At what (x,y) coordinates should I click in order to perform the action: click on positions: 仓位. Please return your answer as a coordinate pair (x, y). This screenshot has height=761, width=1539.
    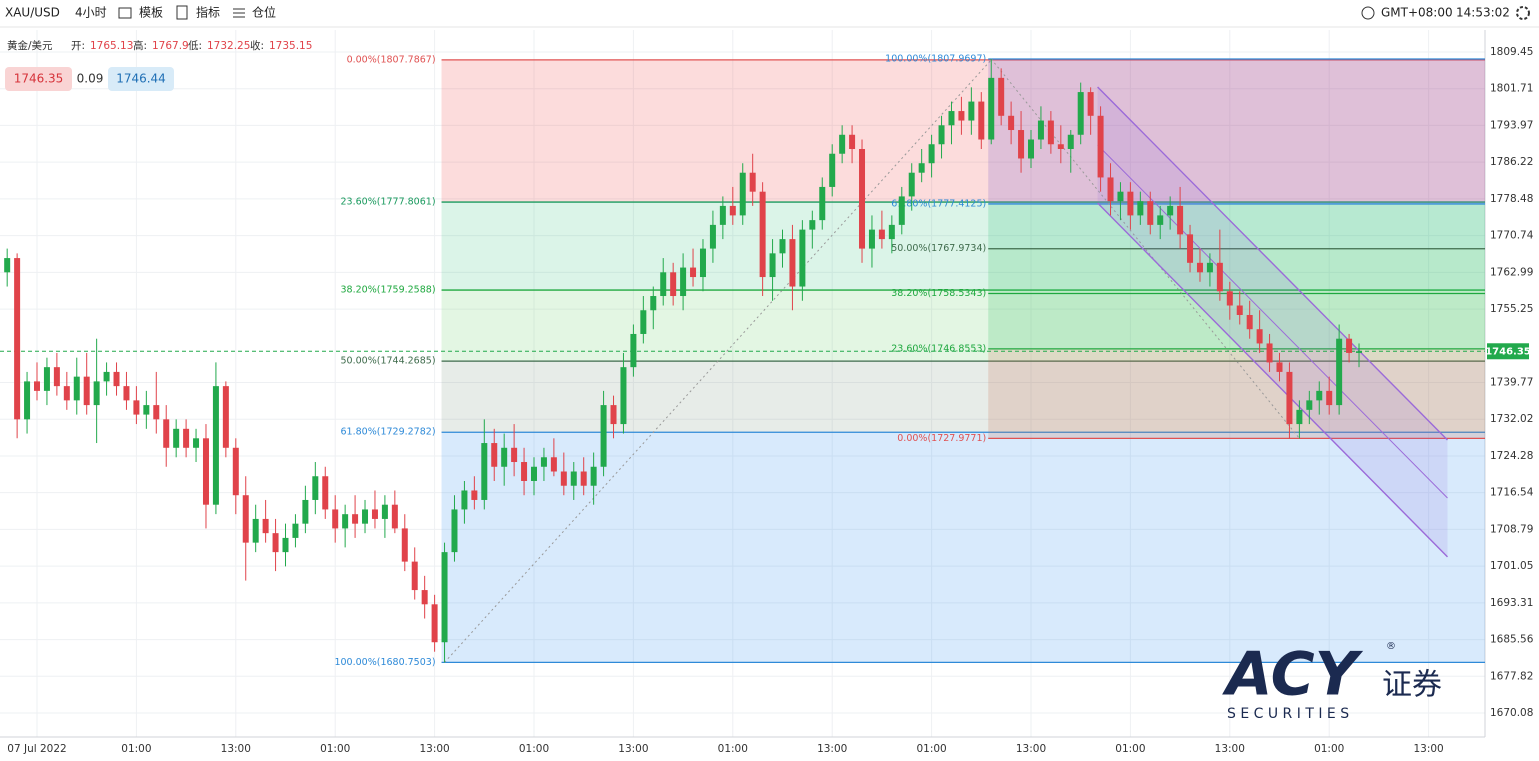
    Looking at the image, I should click on (264, 12).